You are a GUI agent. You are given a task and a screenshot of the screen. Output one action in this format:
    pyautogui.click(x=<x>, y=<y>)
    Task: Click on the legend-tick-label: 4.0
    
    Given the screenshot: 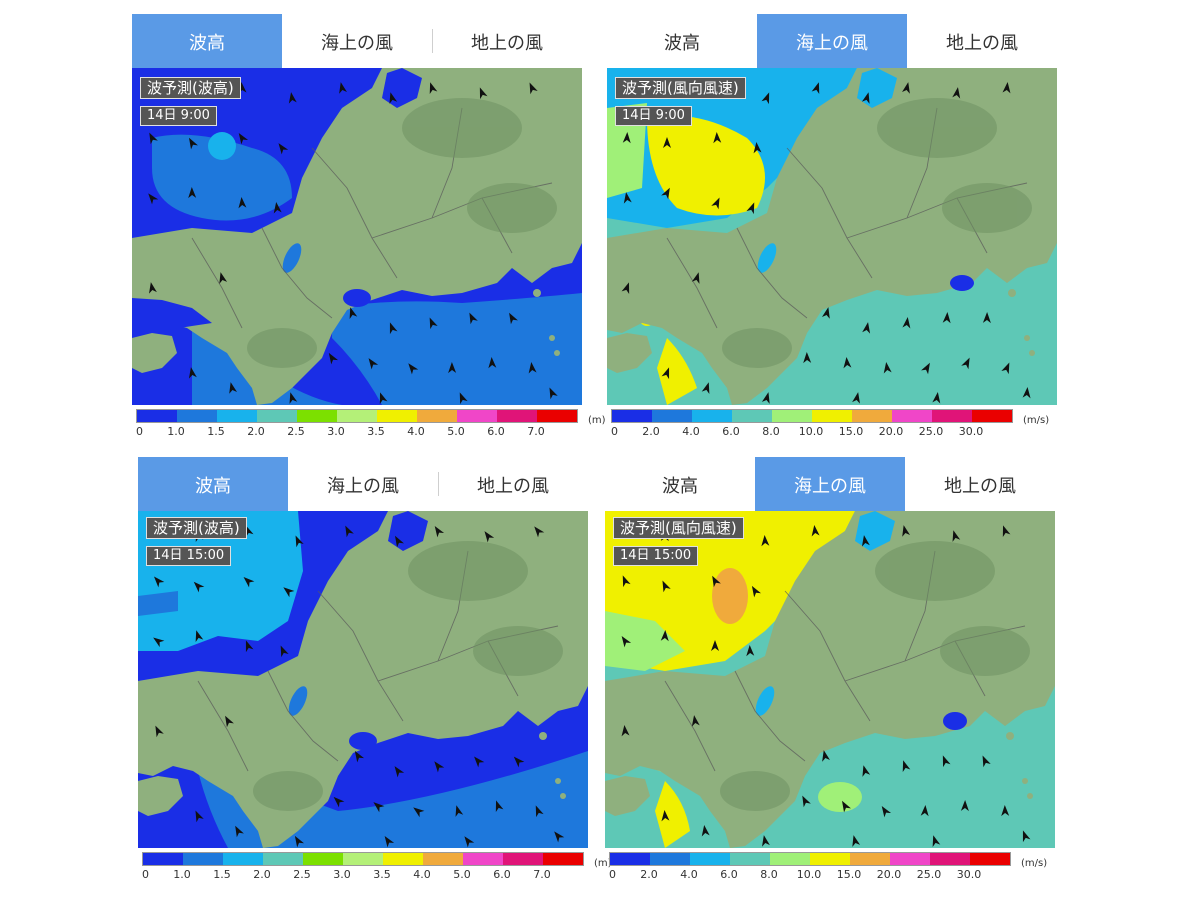 What is the action you would take?
    pyautogui.click(x=689, y=874)
    